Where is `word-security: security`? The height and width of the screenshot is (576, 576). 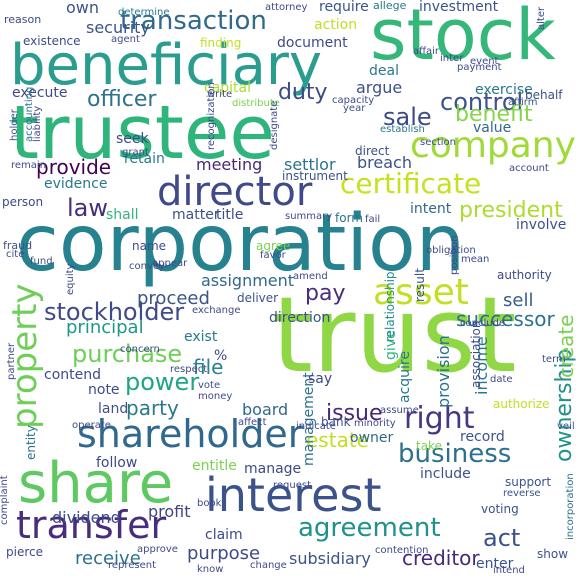 word-security: security is located at coordinates (118, 27).